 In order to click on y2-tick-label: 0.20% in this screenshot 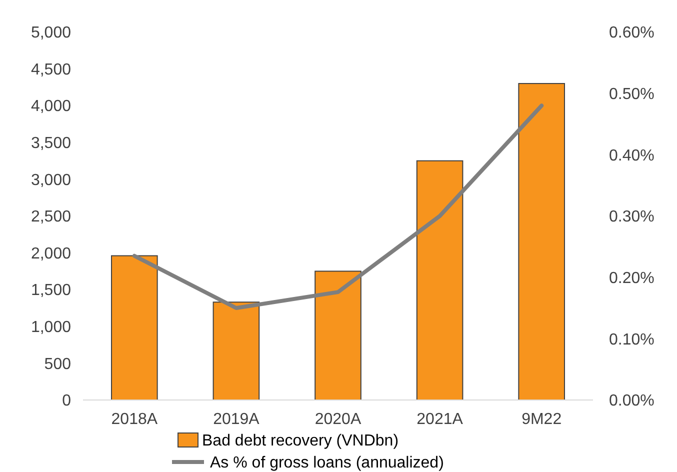, I will do `click(631, 278)`.